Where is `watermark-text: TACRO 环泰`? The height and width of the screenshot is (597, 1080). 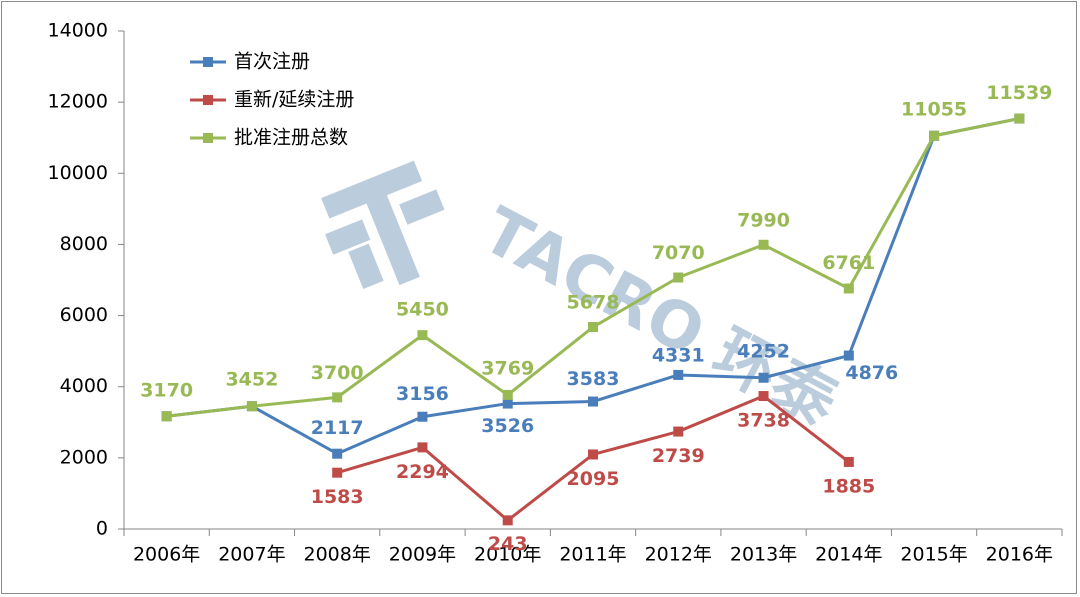
watermark-text: TACRO 环泰 is located at coordinates (659, 318).